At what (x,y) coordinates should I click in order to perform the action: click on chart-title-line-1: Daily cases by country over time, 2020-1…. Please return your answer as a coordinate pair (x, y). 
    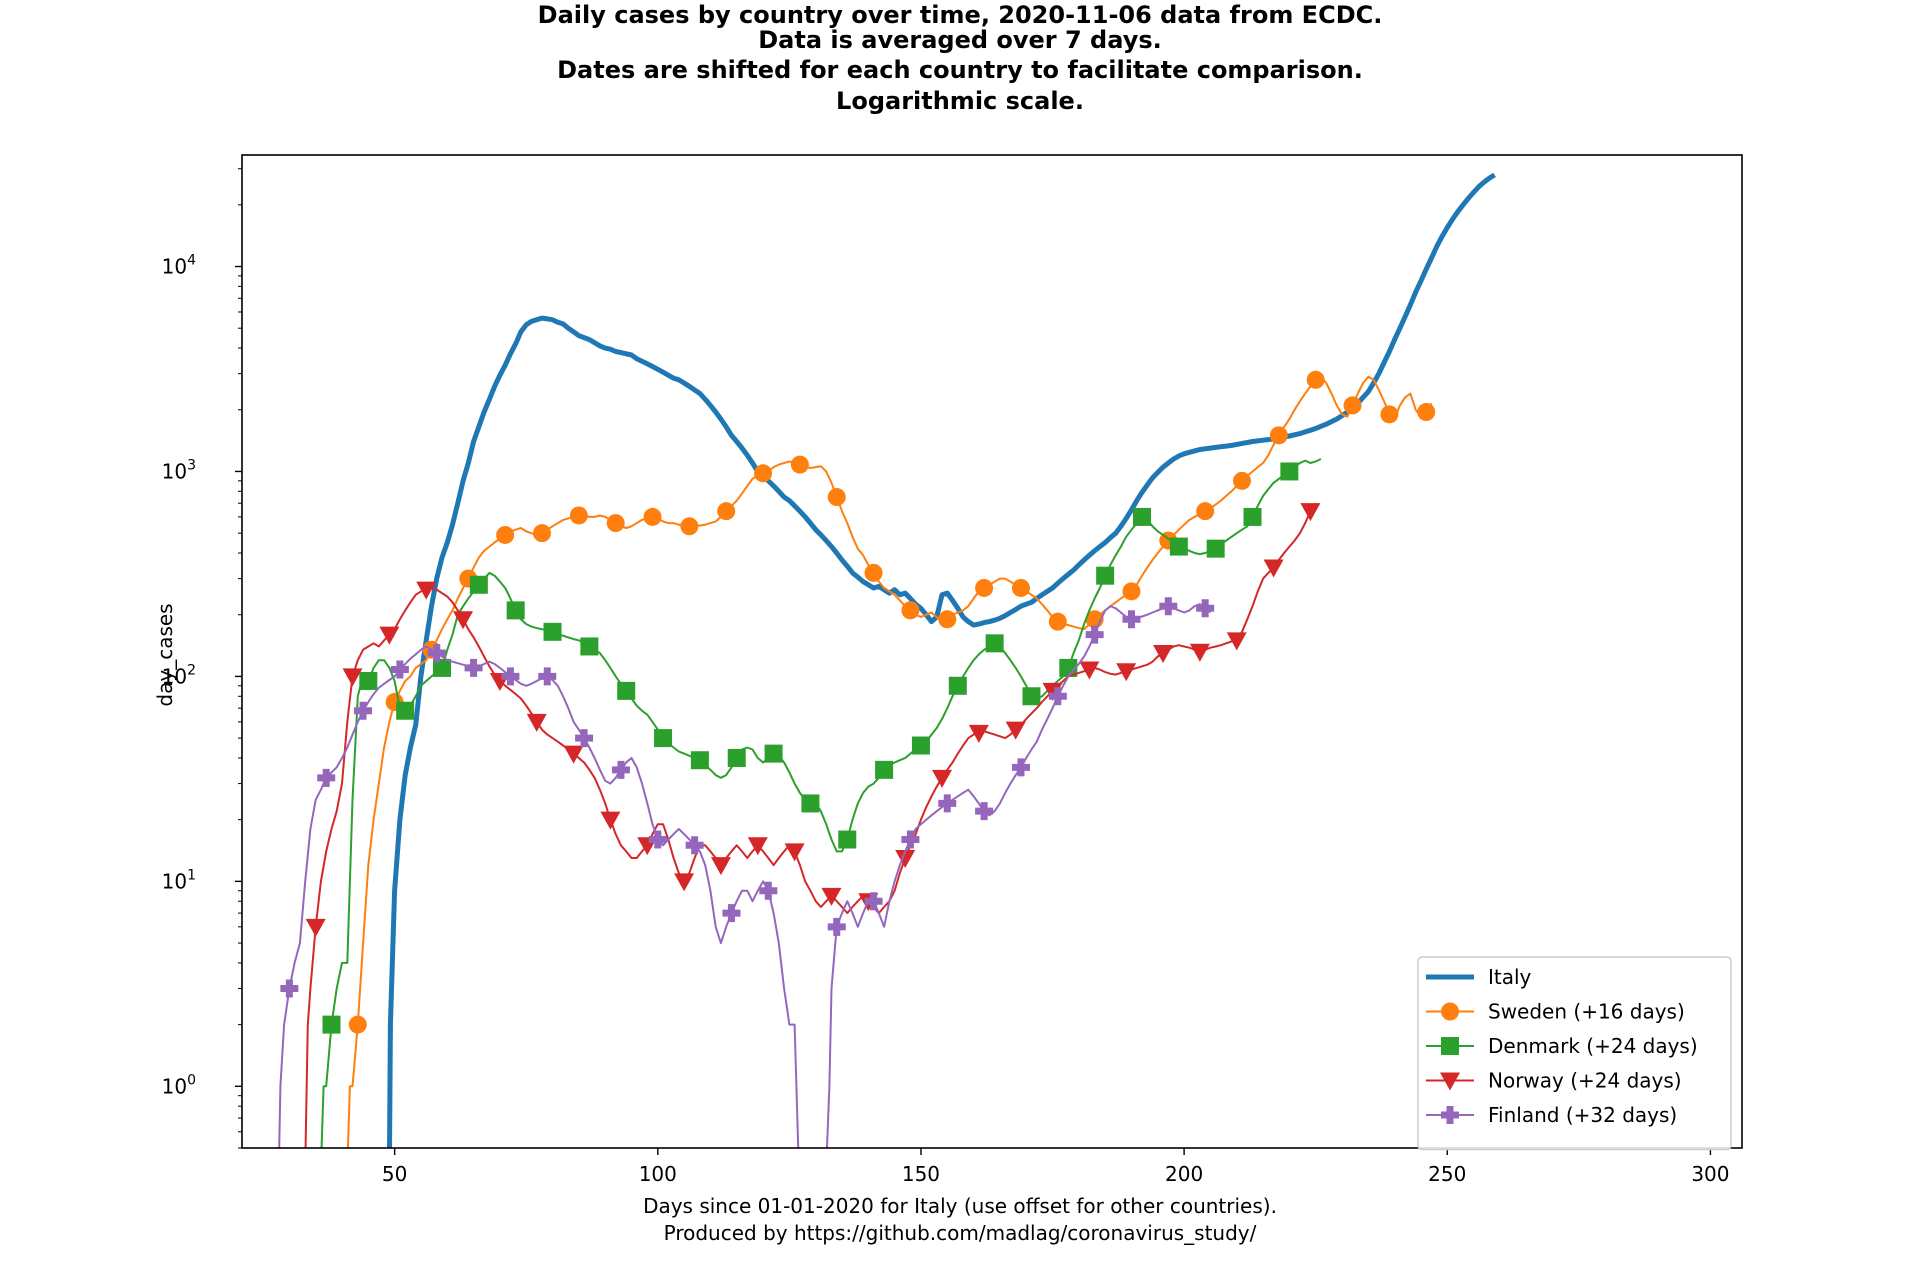
    Looking at the image, I should click on (960, 15).